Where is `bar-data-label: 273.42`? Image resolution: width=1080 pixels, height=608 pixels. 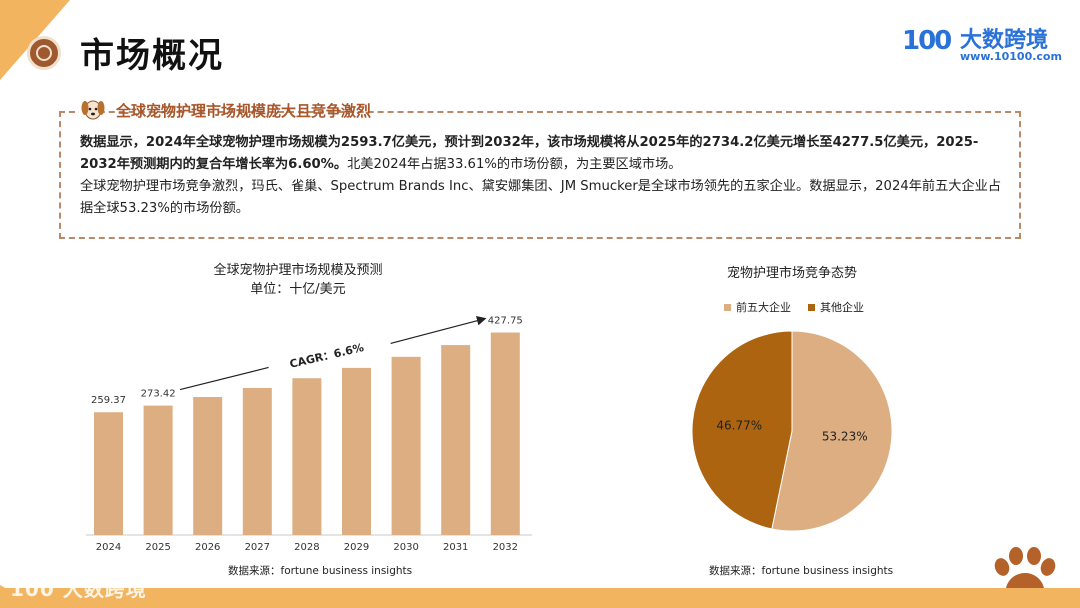 bar-data-label: 273.42 is located at coordinates (158, 394).